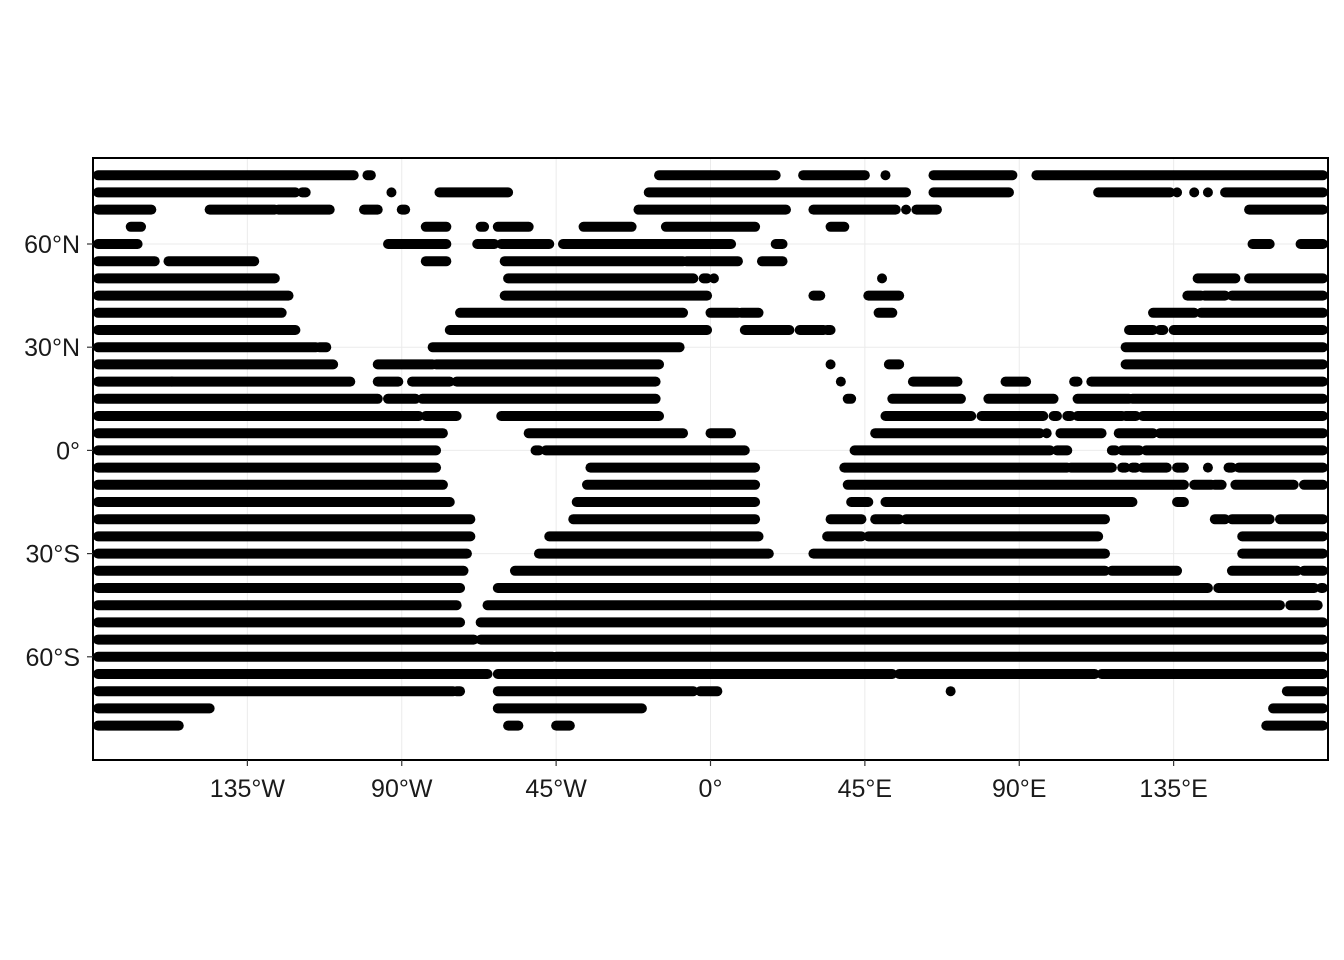 Image resolution: width=1344 pixels, height=960 pixels. I want to click on y-tick-label: 30°S, so click(53, 555).